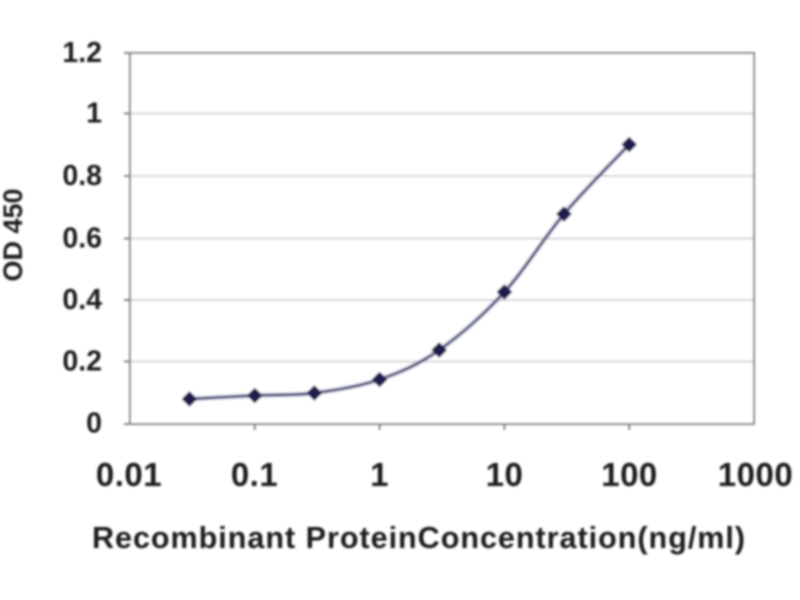  What do you see at coordinates (94, 424) in the screenshot?
I see `svg-text: 0` at bounding box center [94, 424].